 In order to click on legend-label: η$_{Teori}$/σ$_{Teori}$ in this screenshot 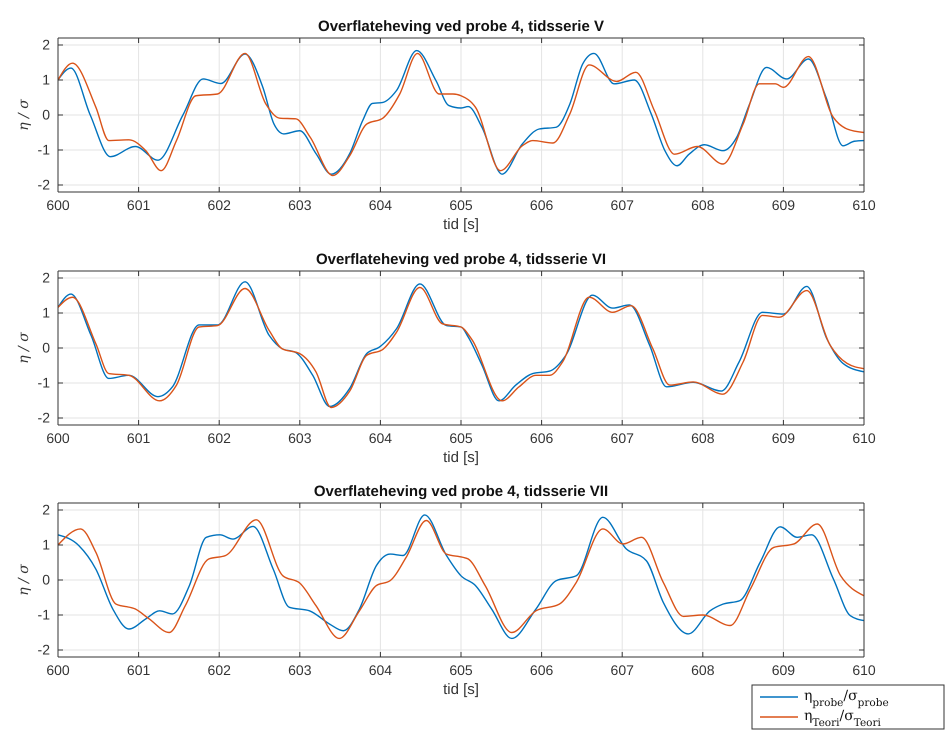, I will do `click(843, 718)`.